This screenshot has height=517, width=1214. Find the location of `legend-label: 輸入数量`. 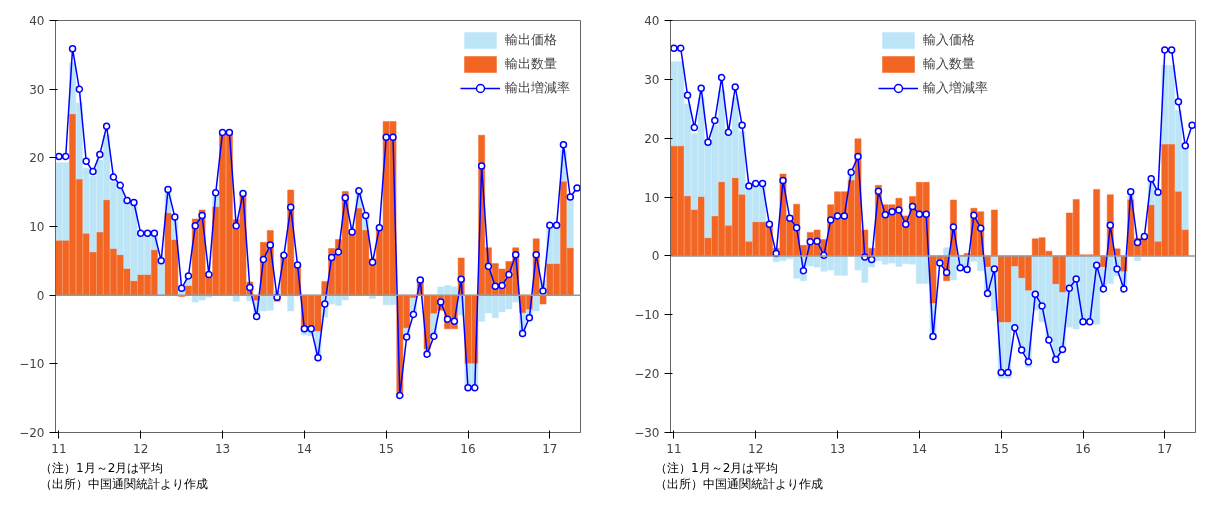

legend-label: 輸入数量 is located at coordinates (948, 64).